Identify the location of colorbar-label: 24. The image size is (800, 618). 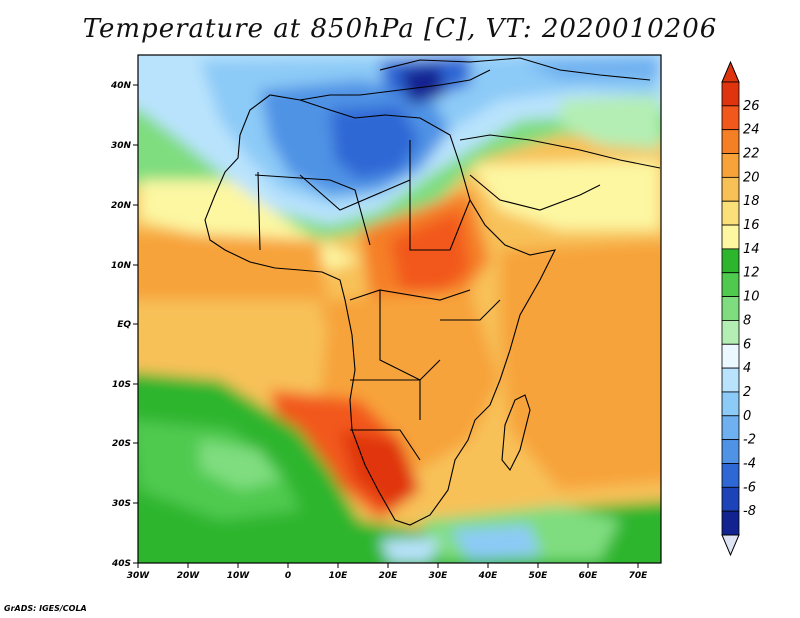
(751, 130).